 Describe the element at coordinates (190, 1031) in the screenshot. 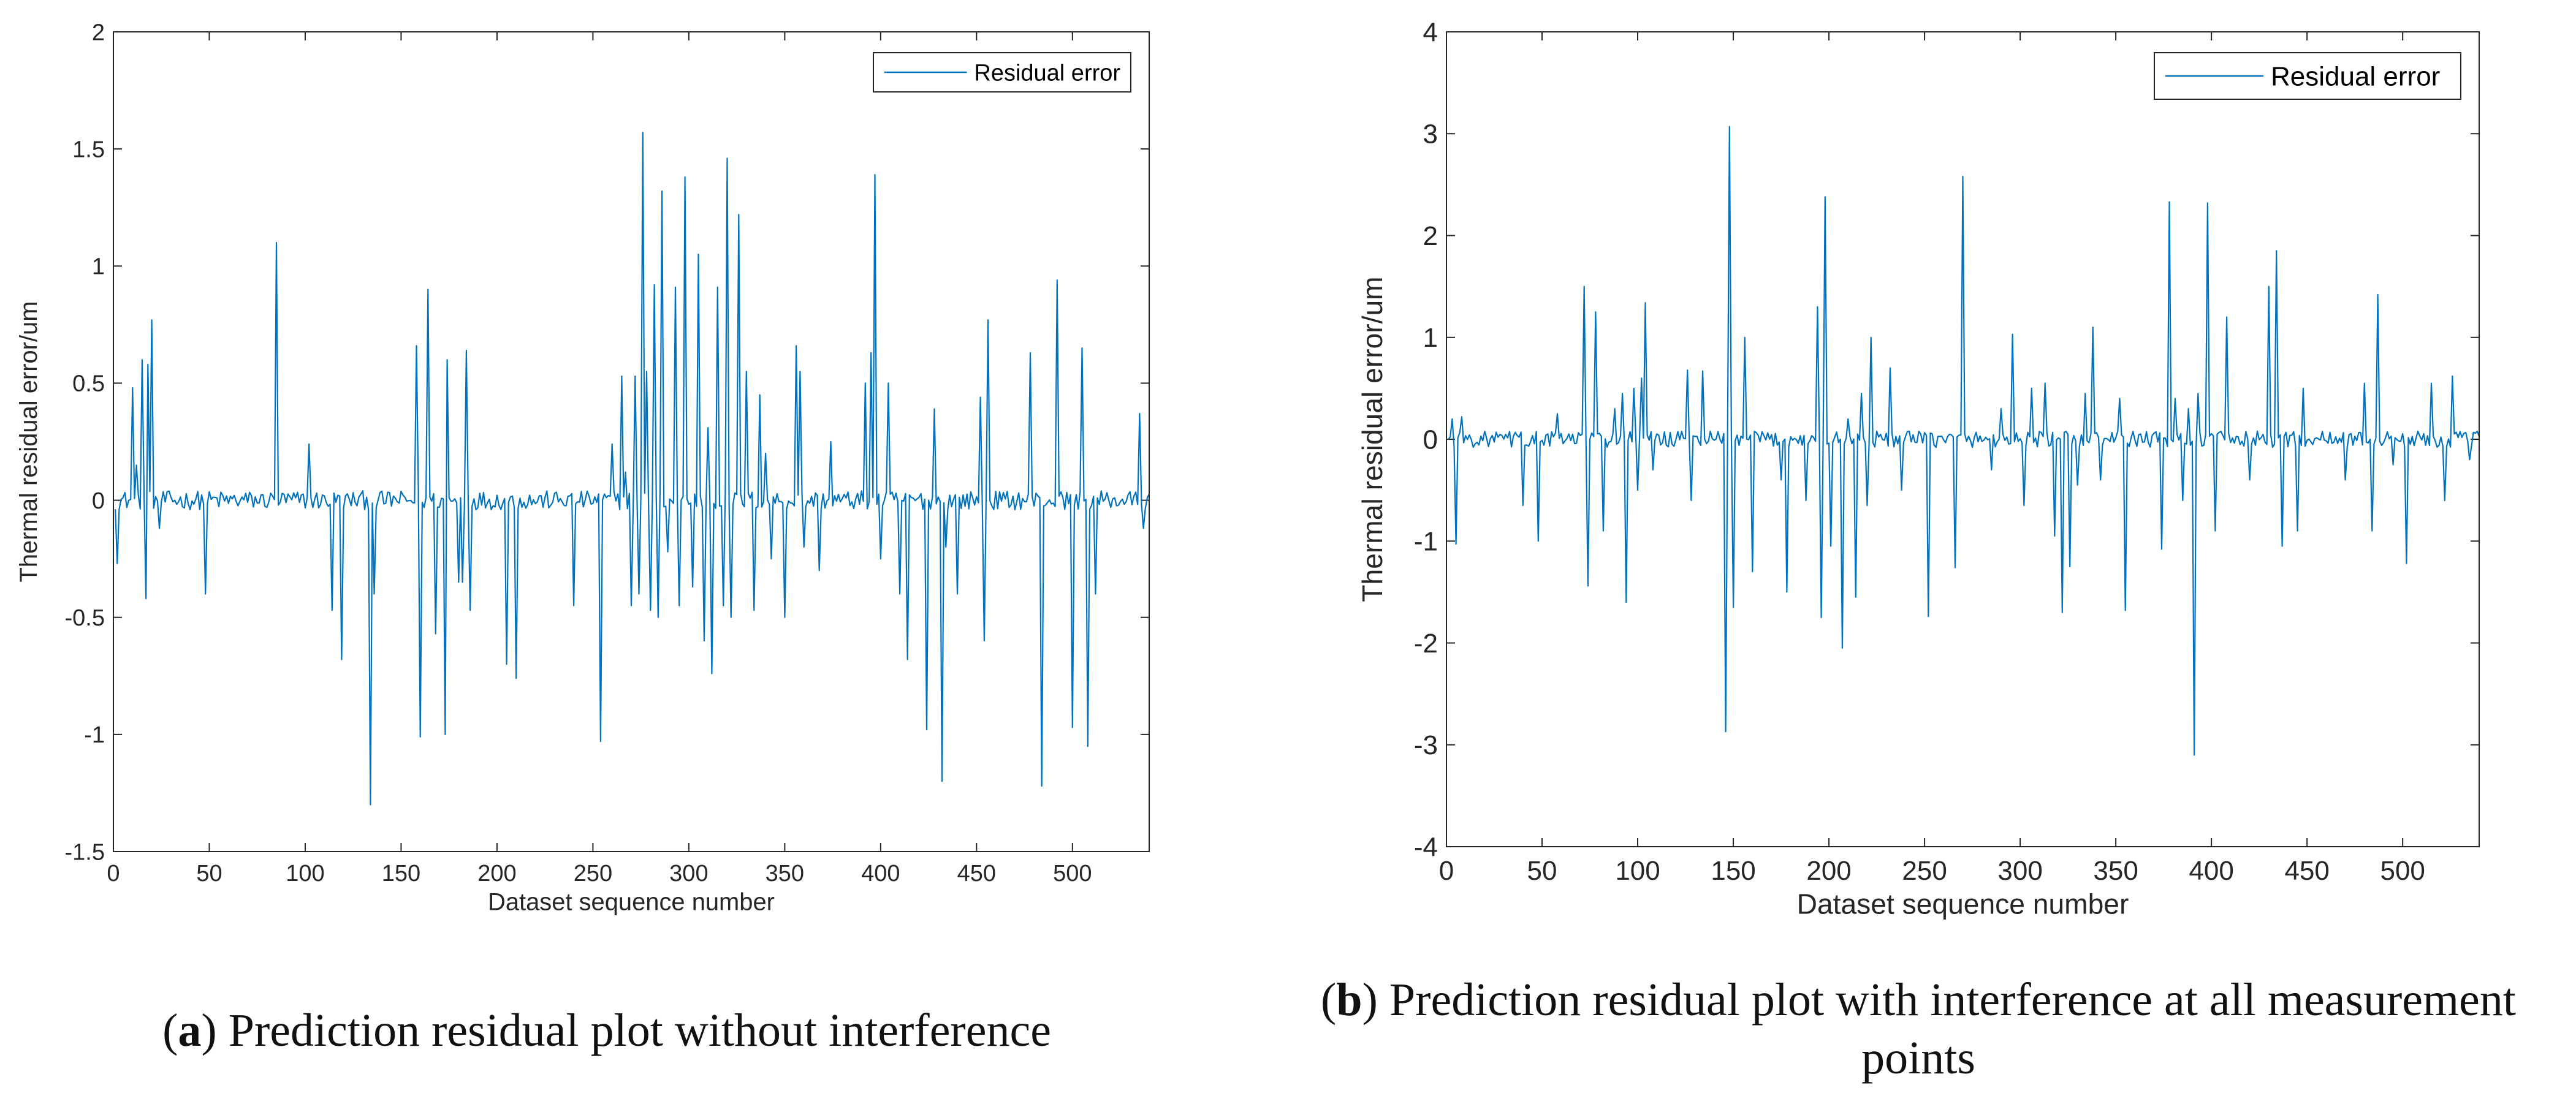

I see `caption-a-letter: a` at that location.